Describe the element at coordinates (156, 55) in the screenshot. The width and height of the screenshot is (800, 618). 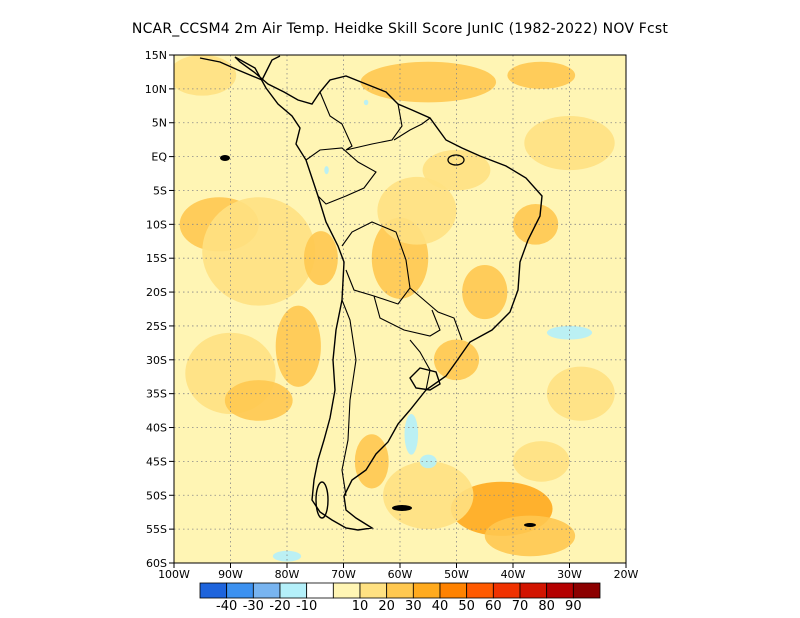
I see `lat-tick-label: 15N` at that location.